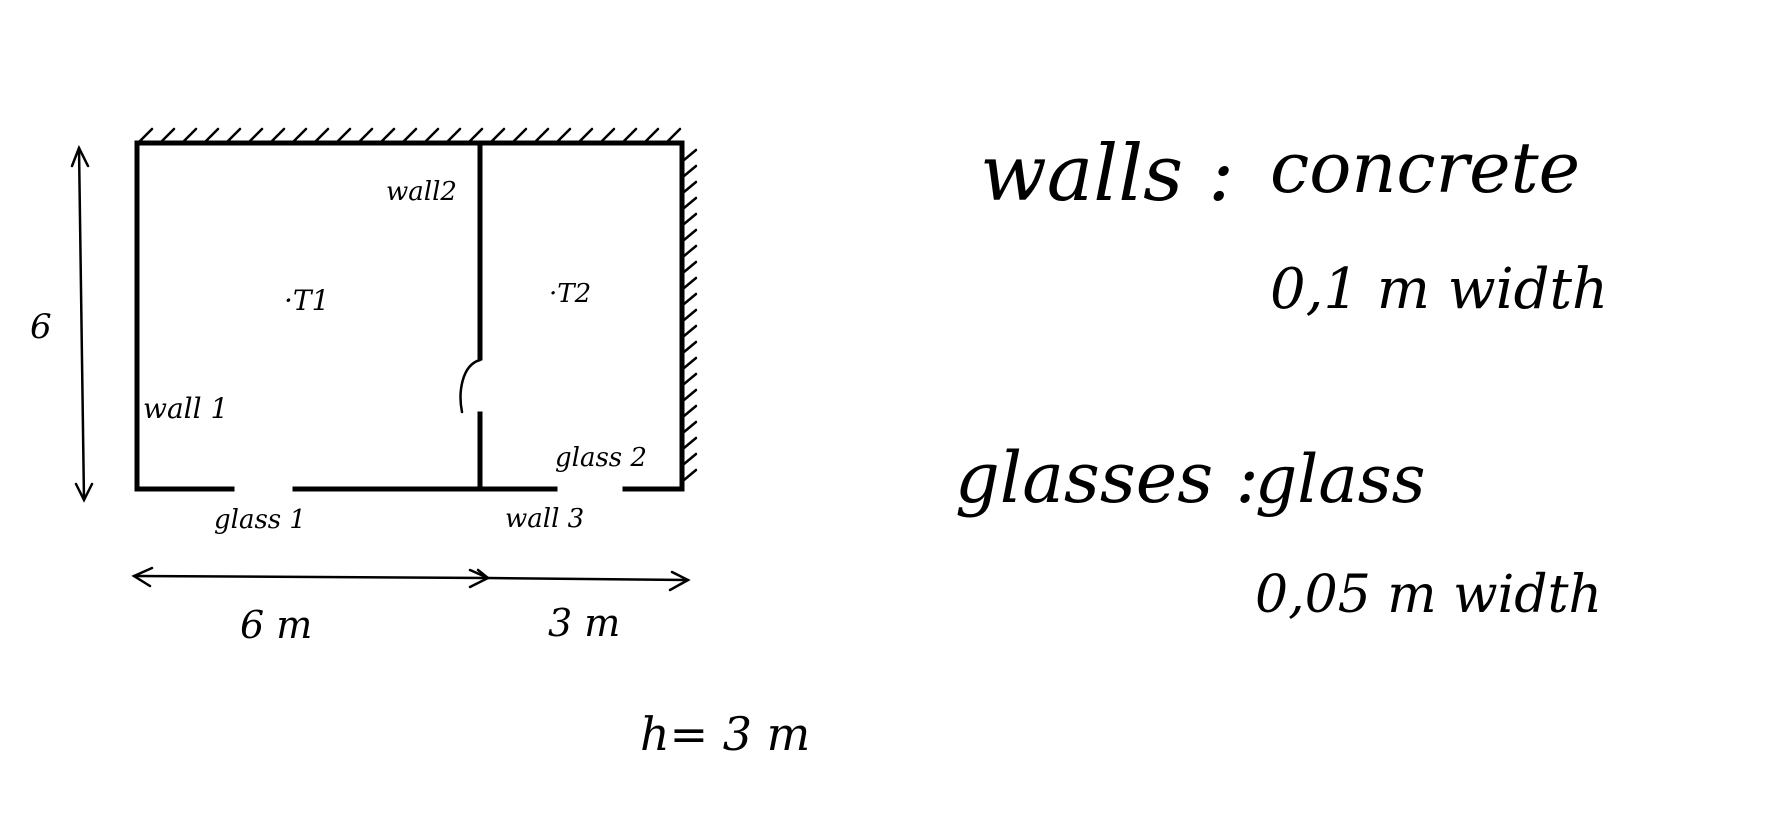 This screenshot has width=1770, height=822. I want to click on walls-key: walls :, so click(1107, 174).